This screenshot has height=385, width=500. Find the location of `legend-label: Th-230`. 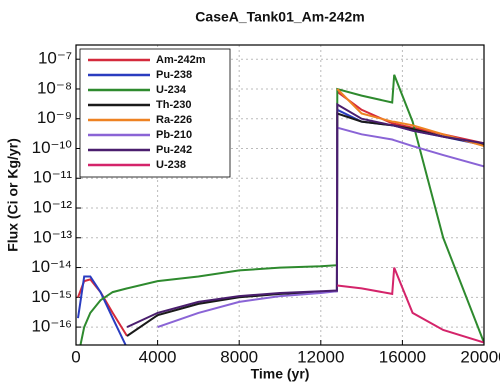

legend-label: Th-230 is located at coordinates (173, 105).